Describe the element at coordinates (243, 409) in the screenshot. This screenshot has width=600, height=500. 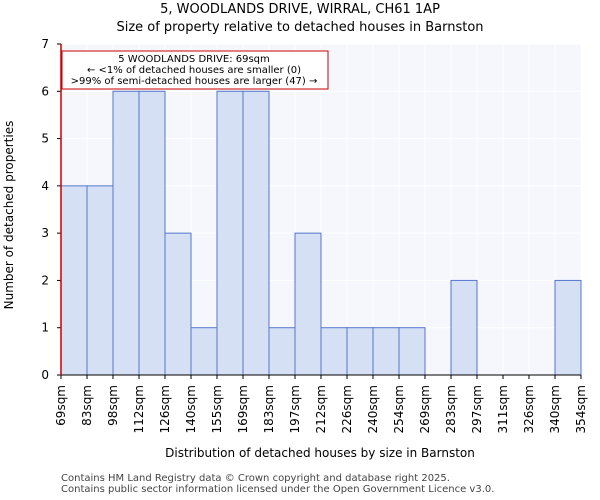
I see `x-tick-label: 169sqm` at that location.